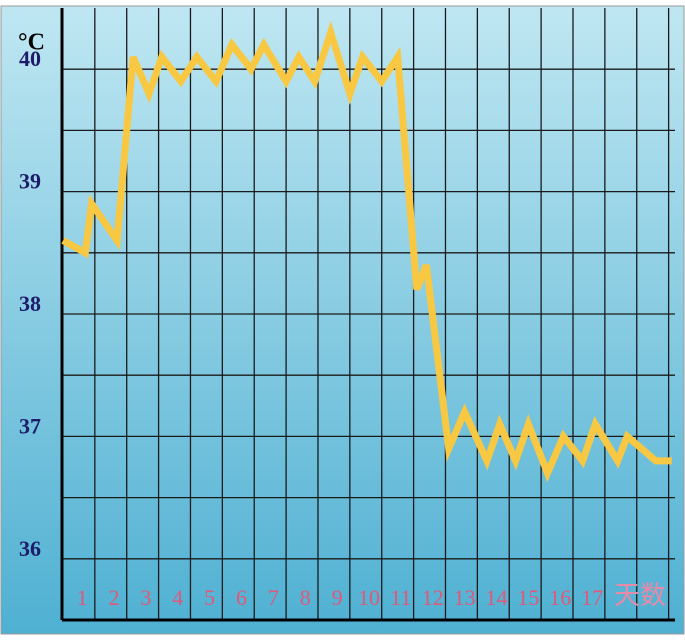 Image resolution: width=685 pixels, height=644 pixels. Describe the element at coordinates (305, 597) in the screenshot. I see `x-tick-label: 8` at that location.